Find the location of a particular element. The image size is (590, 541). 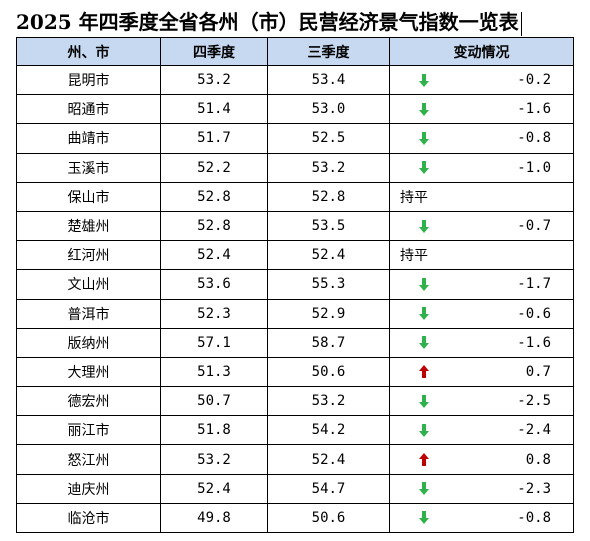

table-row: 文山州 53.6 55.3 -1.7 is located at coordinates (295, 284).